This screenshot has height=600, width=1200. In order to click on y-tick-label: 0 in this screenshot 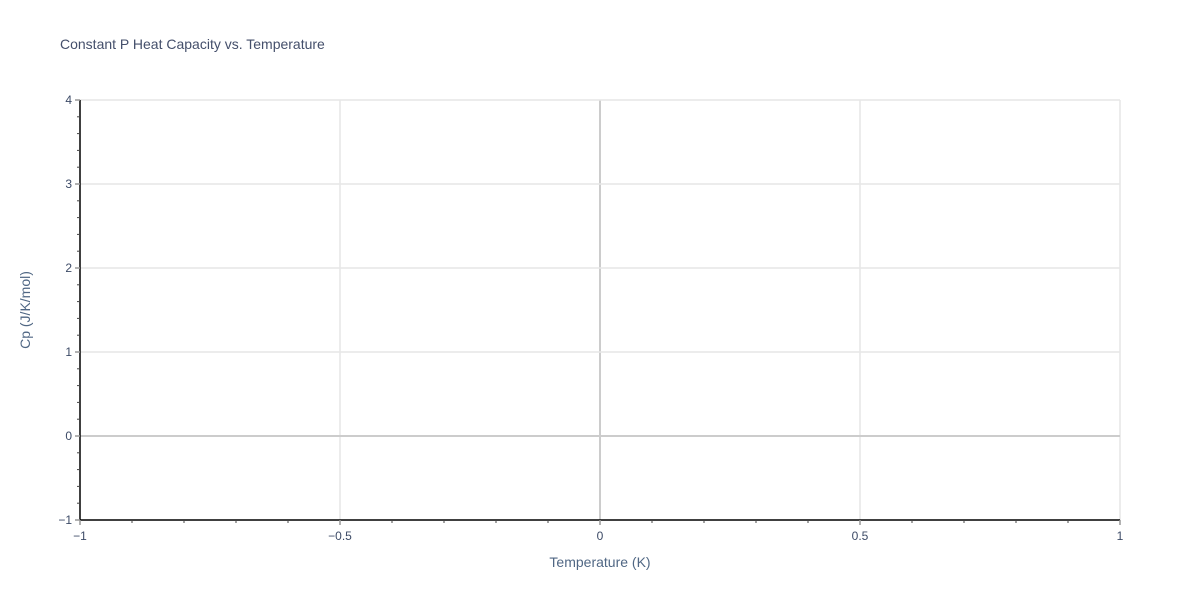, I will do `click(68, 436)`.